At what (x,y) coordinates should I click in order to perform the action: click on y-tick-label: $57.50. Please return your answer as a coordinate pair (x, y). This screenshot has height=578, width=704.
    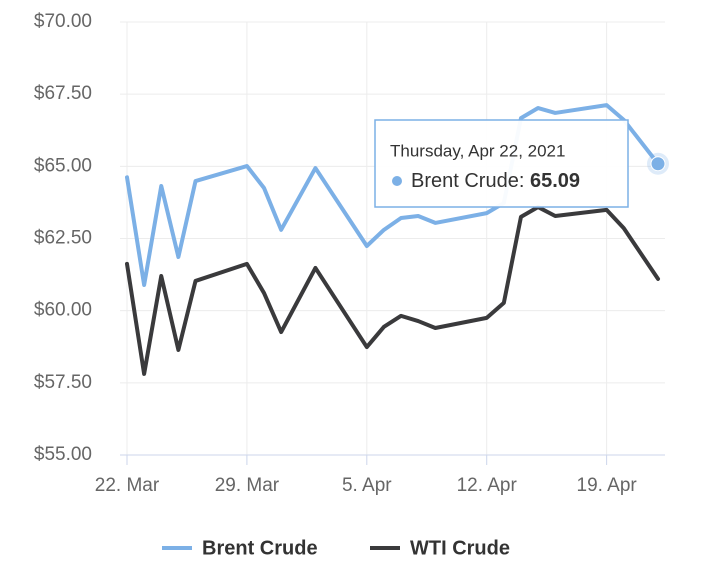
    Looking at the image, I should click on (63, 382).